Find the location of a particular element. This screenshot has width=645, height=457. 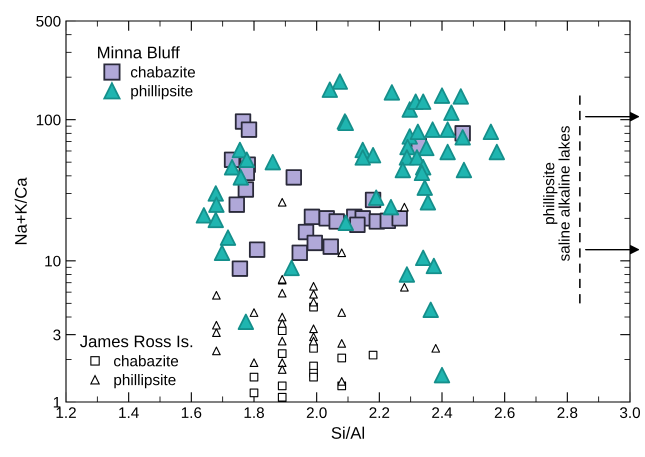

x-tick-label: 2.4 is located at coordinates (442, 412).